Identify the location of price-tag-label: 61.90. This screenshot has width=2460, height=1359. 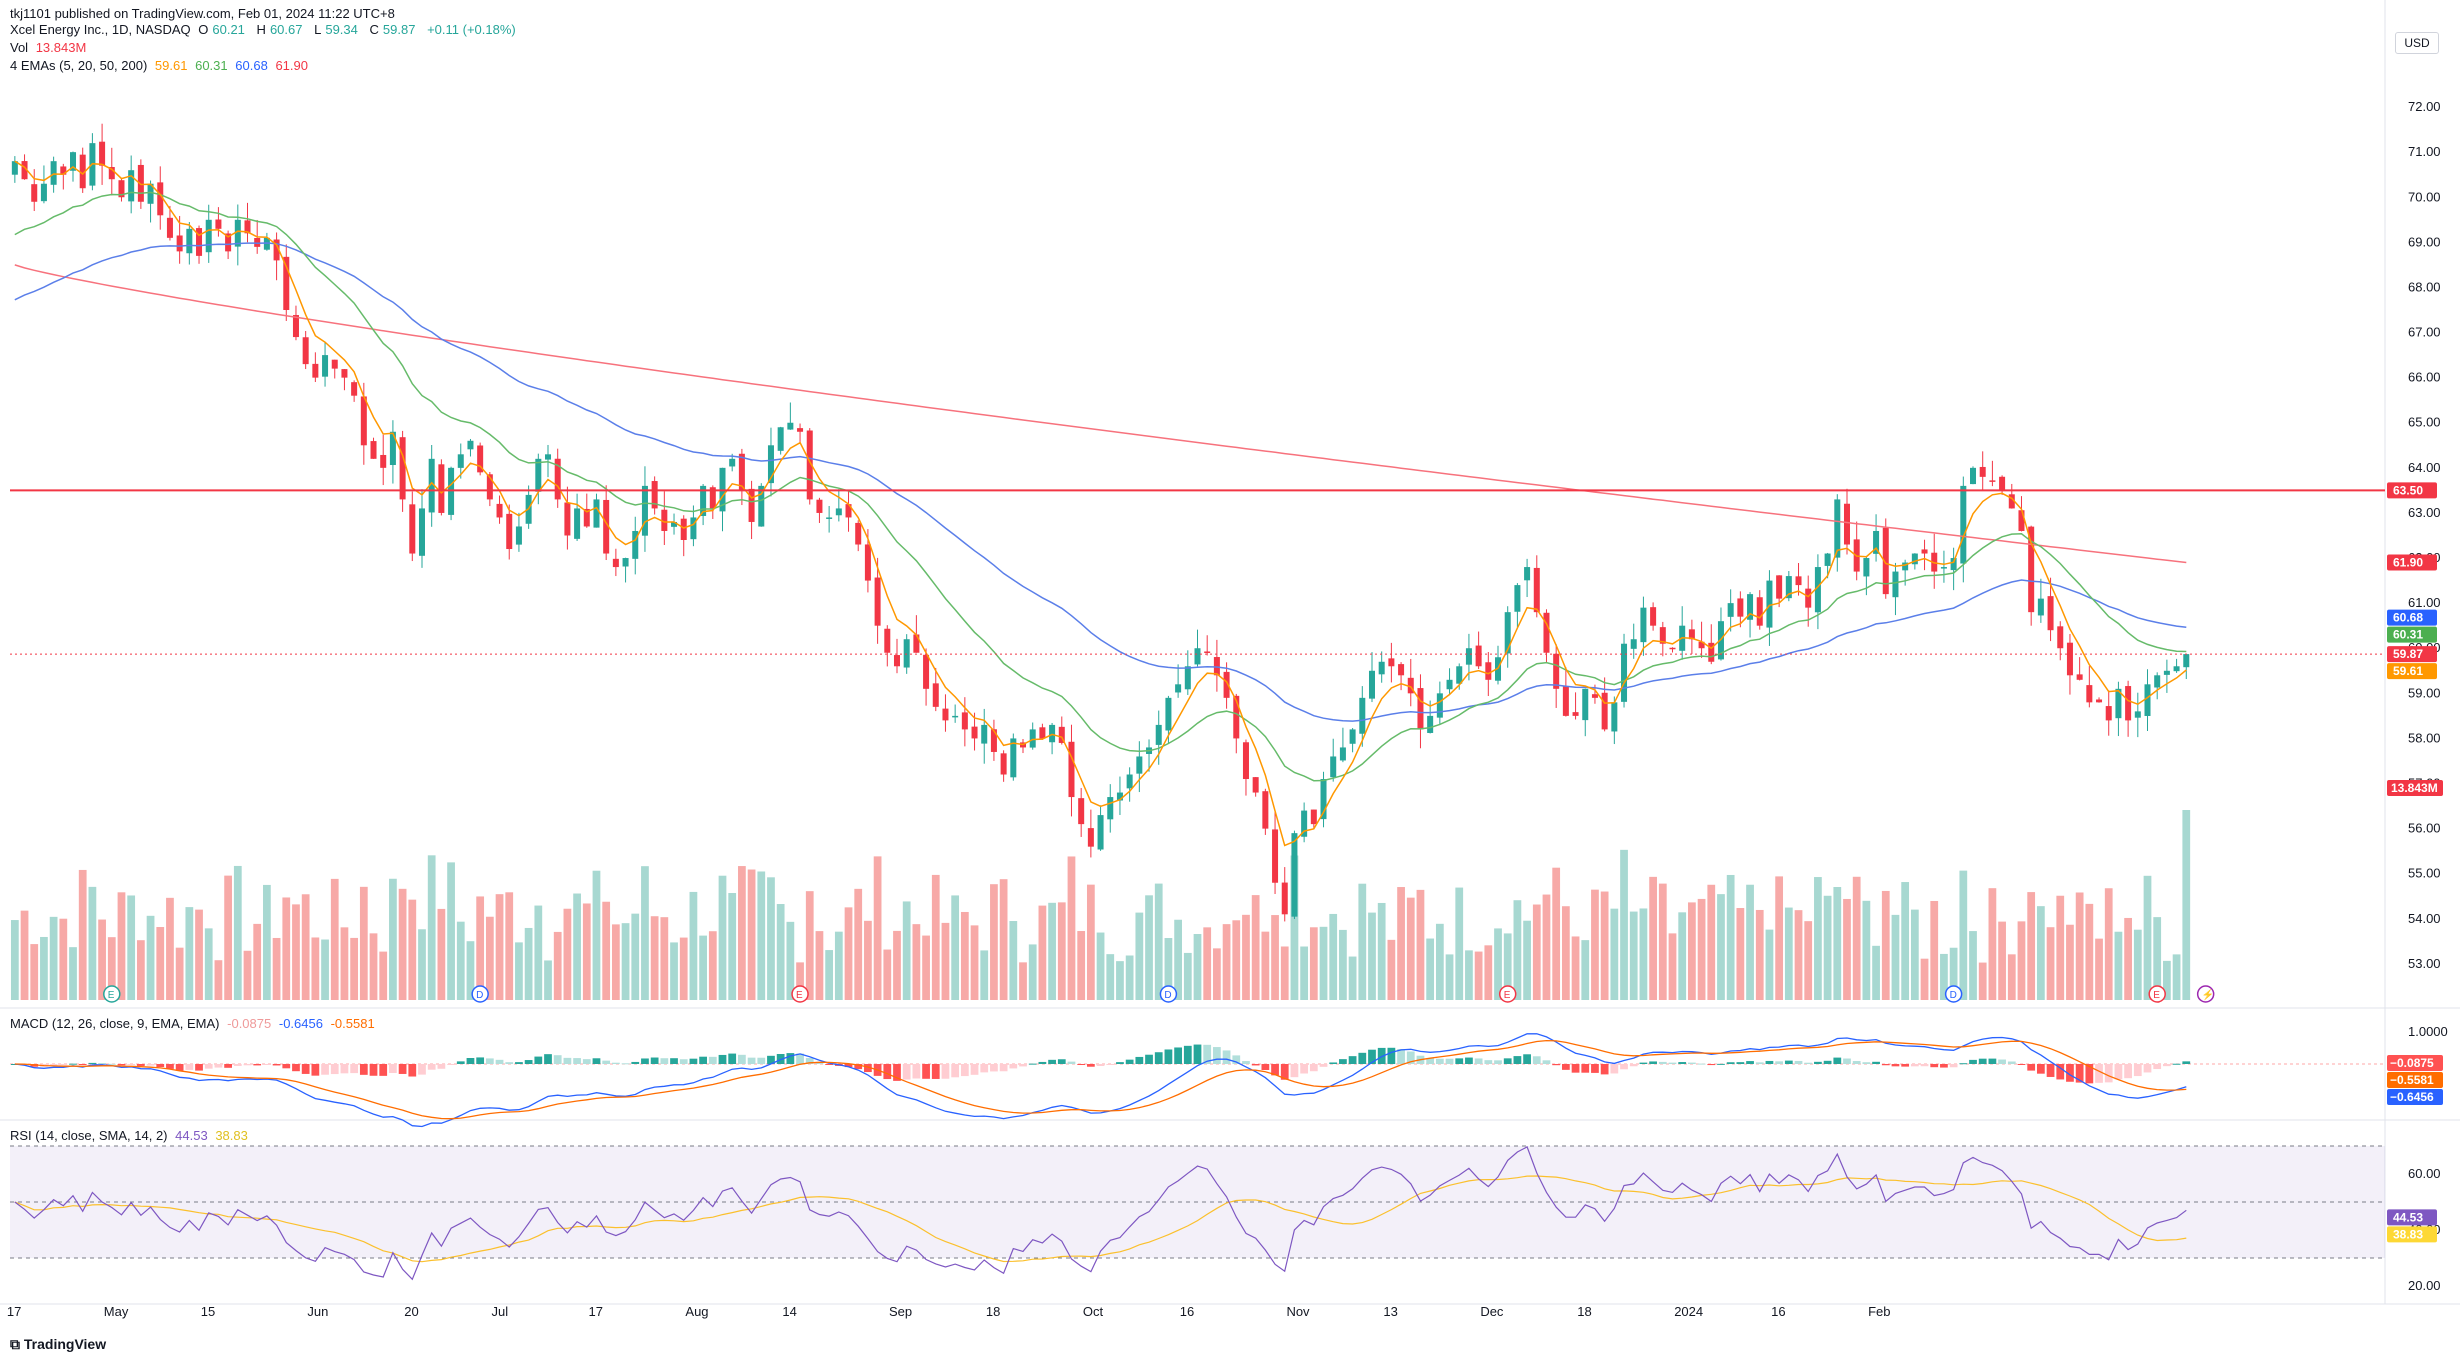
(2408, 563).